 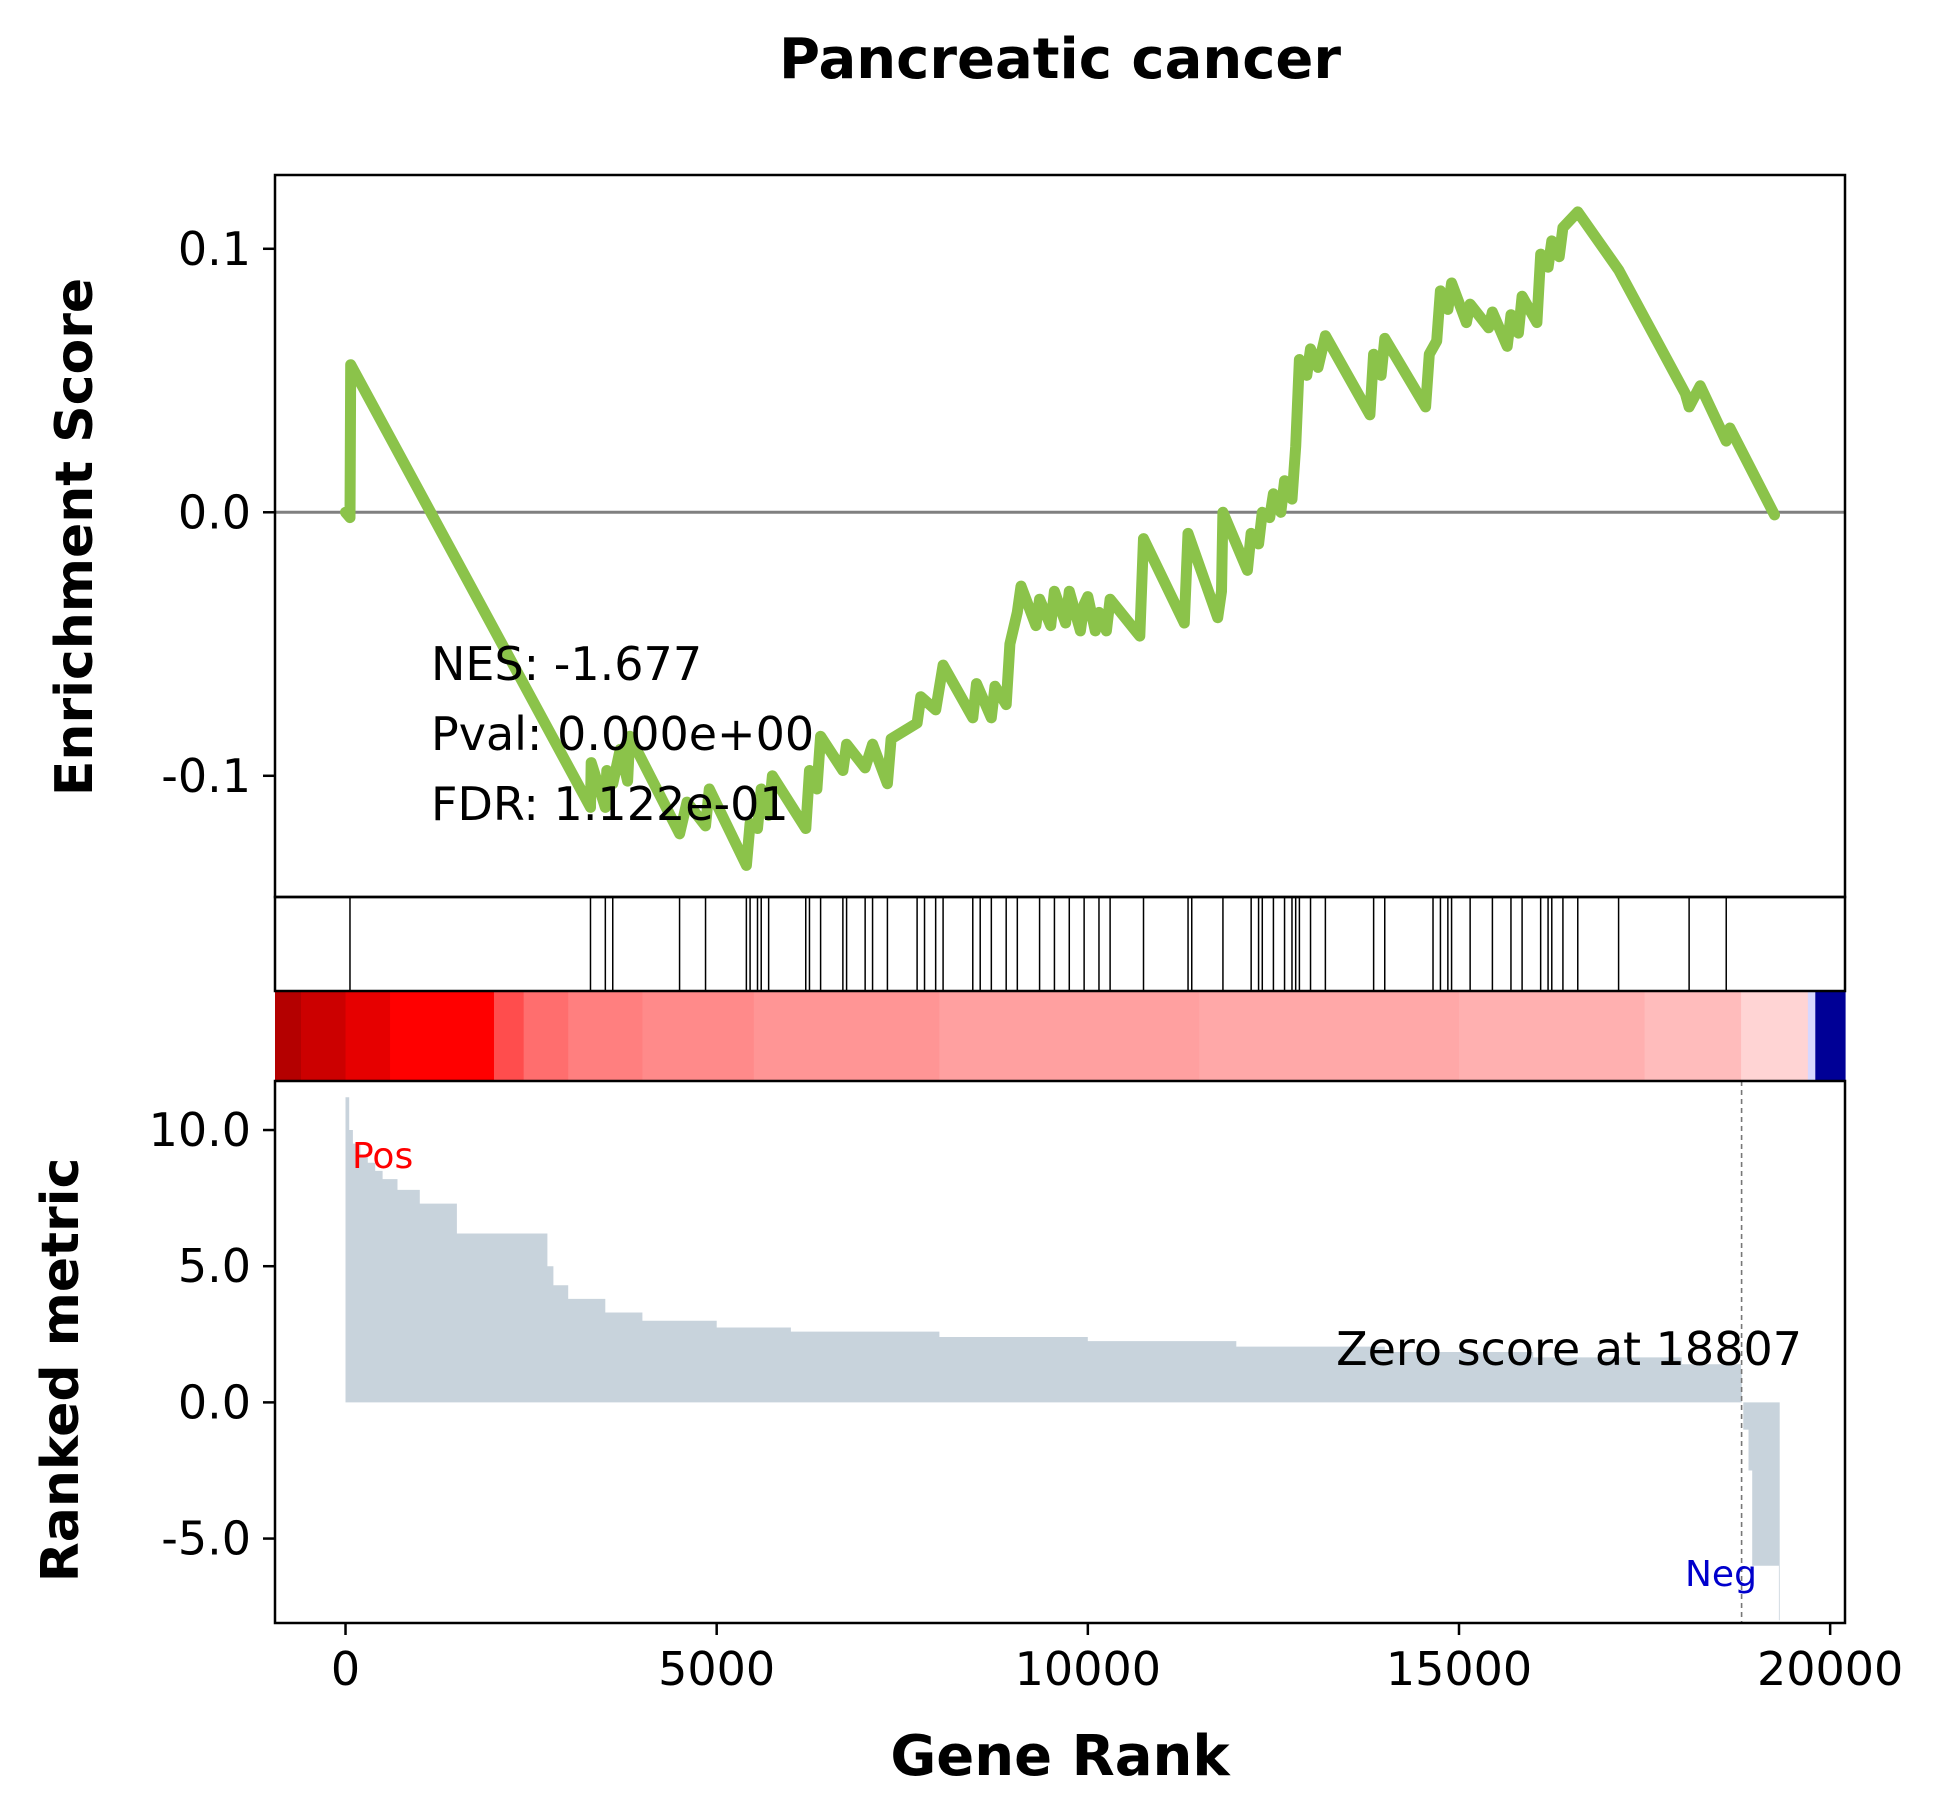 I want to click on chart-title: Pancreatic cancer, so click(x=1060, y=59).